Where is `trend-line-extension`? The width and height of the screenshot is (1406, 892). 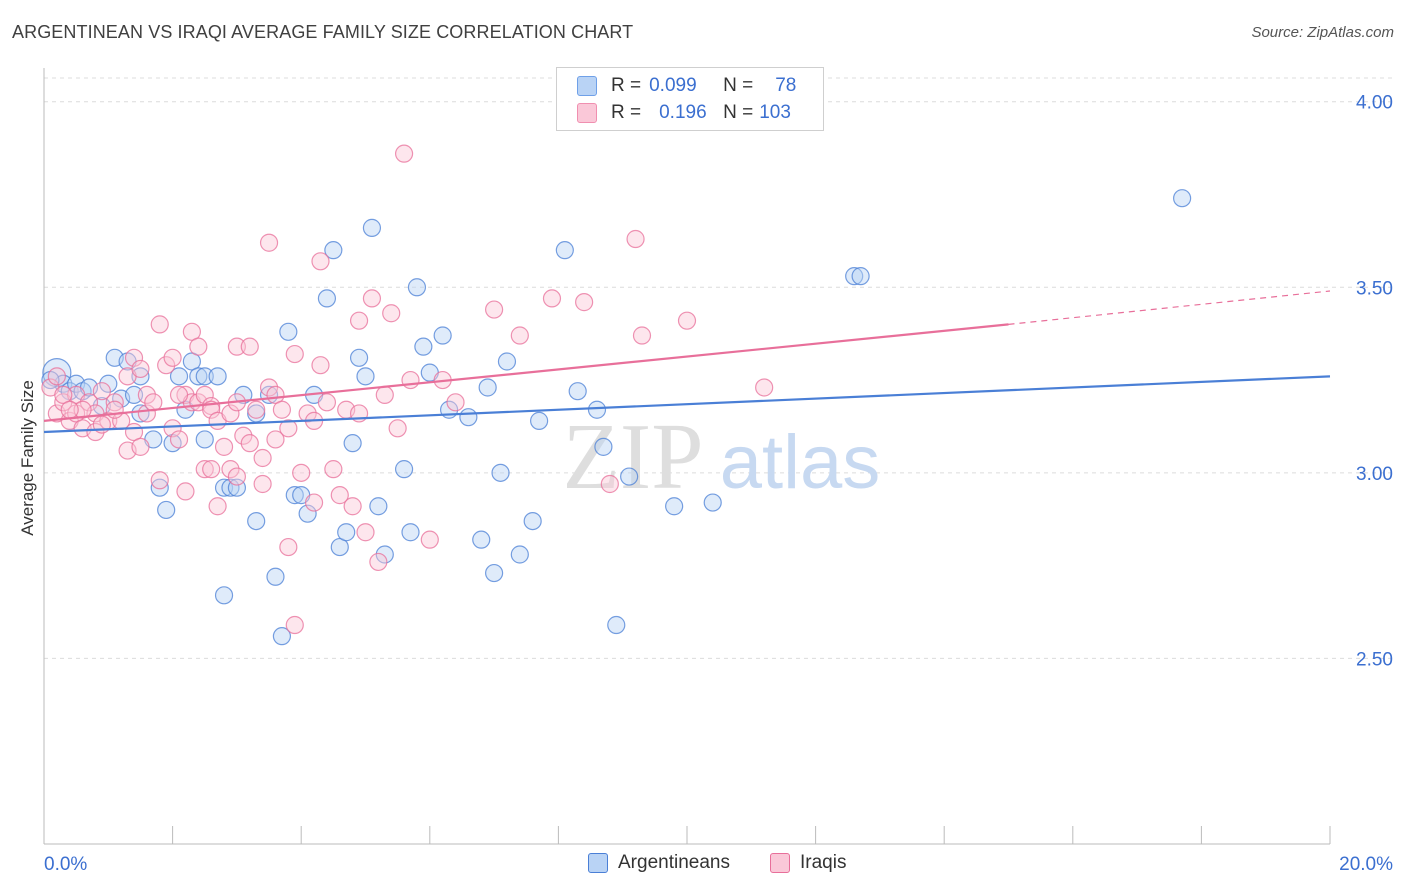 trend-line-extension is located at coordinates (1169, 307).